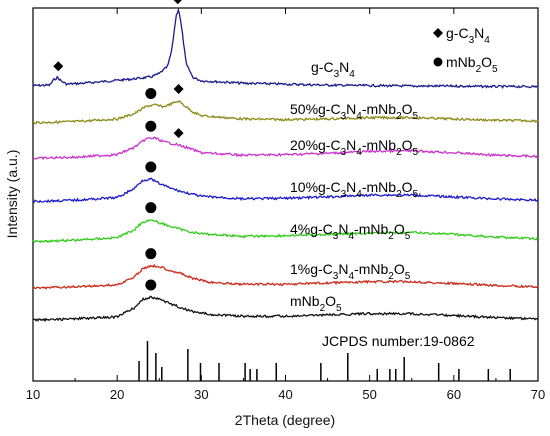 Image resolution: width=550 pixels, height=436 pixels. I want to click on series-label-3: 20%g-C3N4-mNb2O5, so click(354, 147).